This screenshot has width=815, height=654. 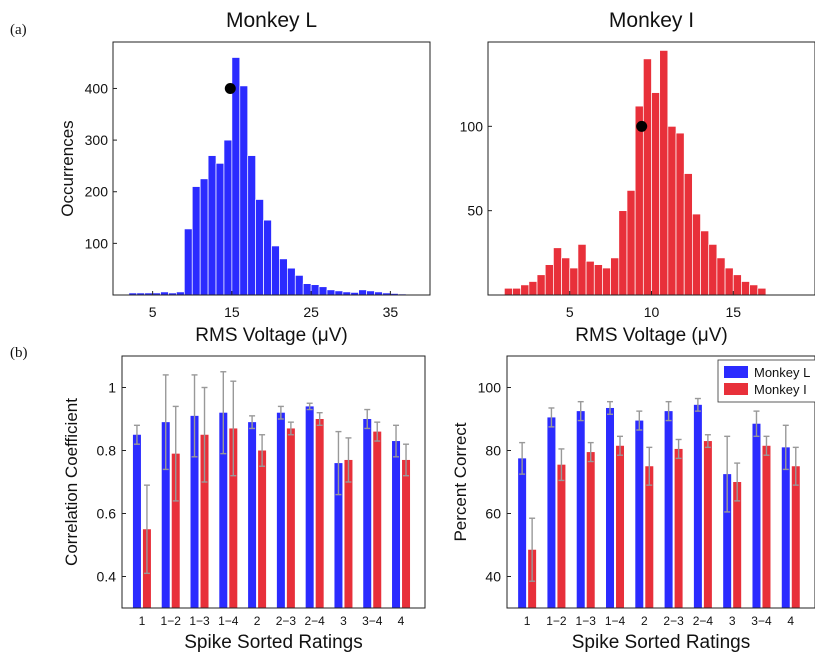 I want to click on x-tick-label: 2, so click(x=644, y=621).